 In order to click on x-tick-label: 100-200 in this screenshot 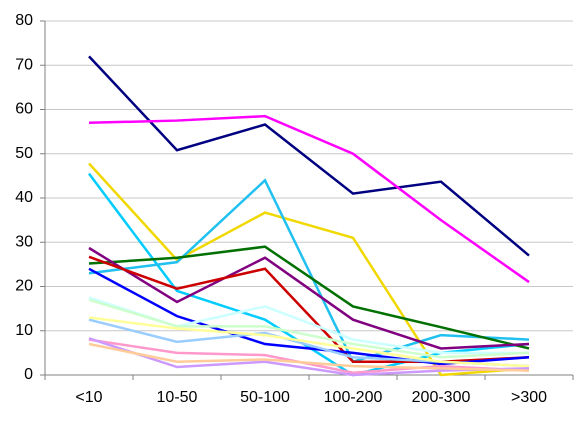, I will do `click(353, 397)`.